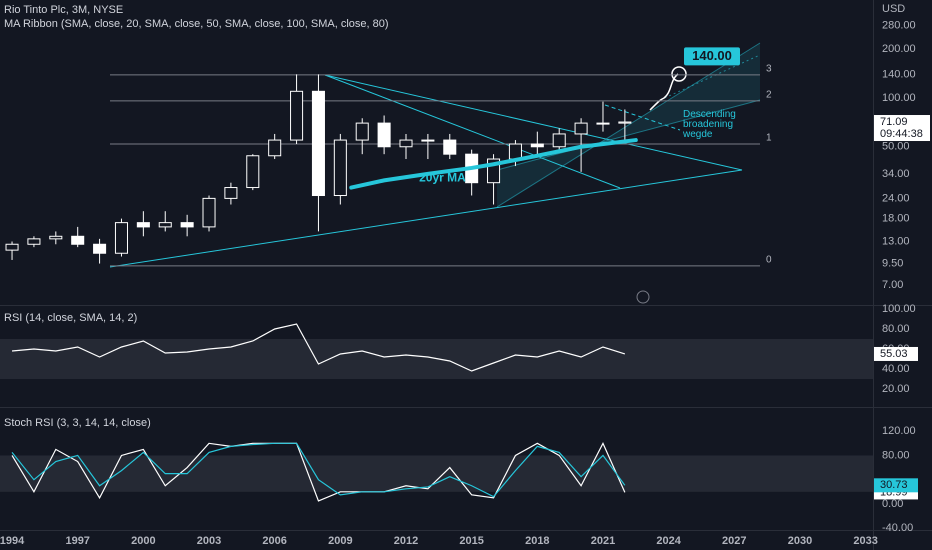 Image resolution: width=932 pixels, height=550 pixels. I want to click on projection-arrow, so click(664, 92).